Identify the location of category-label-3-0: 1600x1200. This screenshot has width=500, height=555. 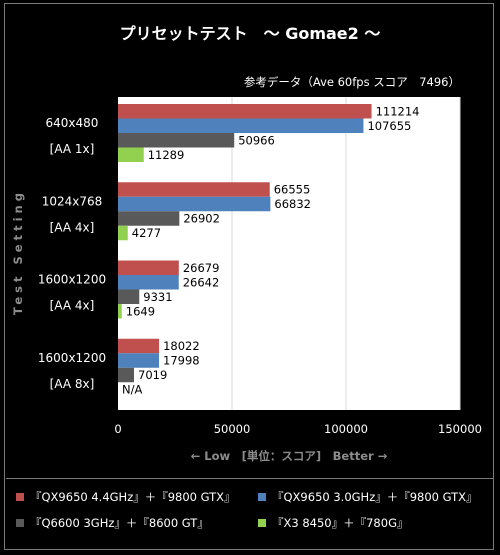
(72, 358).